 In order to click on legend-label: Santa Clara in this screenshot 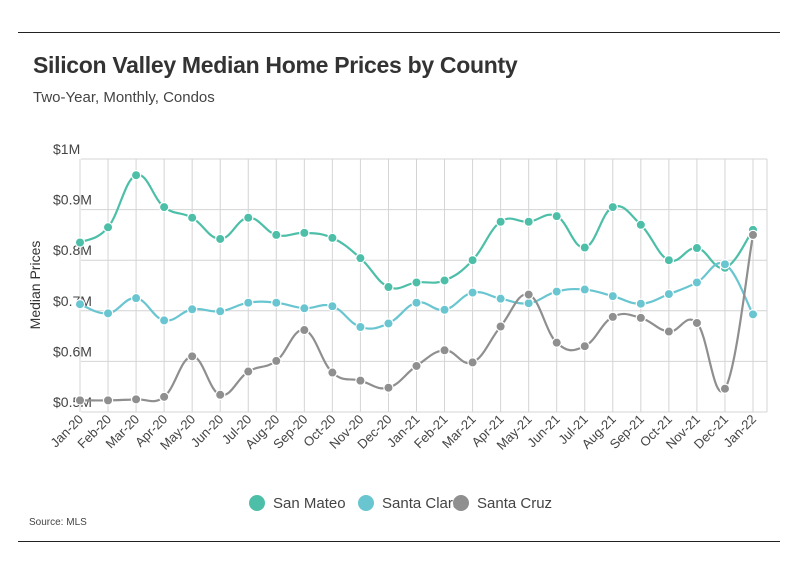, I will do `click(422, 503)`.